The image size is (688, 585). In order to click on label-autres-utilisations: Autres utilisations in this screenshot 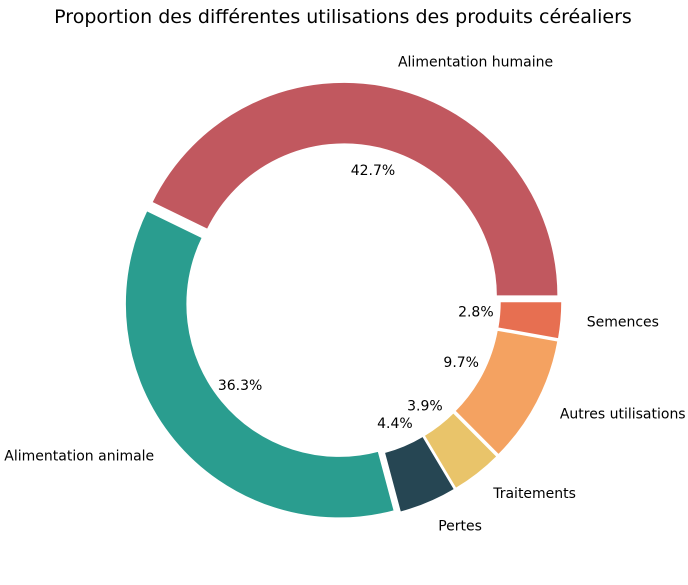, I will do `click(623, 414)`.